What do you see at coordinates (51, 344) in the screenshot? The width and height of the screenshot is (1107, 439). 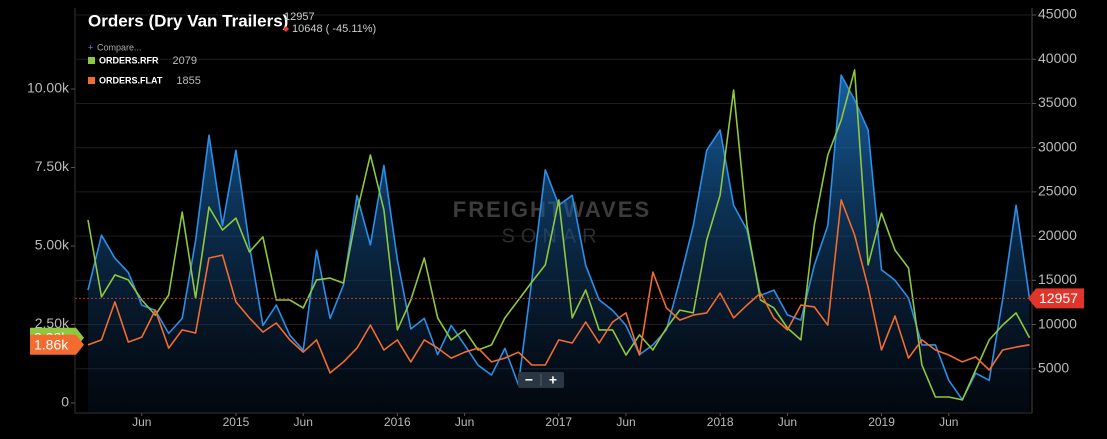 I see `value-tag-label: 1.86k` at bounding box center [51, 344].